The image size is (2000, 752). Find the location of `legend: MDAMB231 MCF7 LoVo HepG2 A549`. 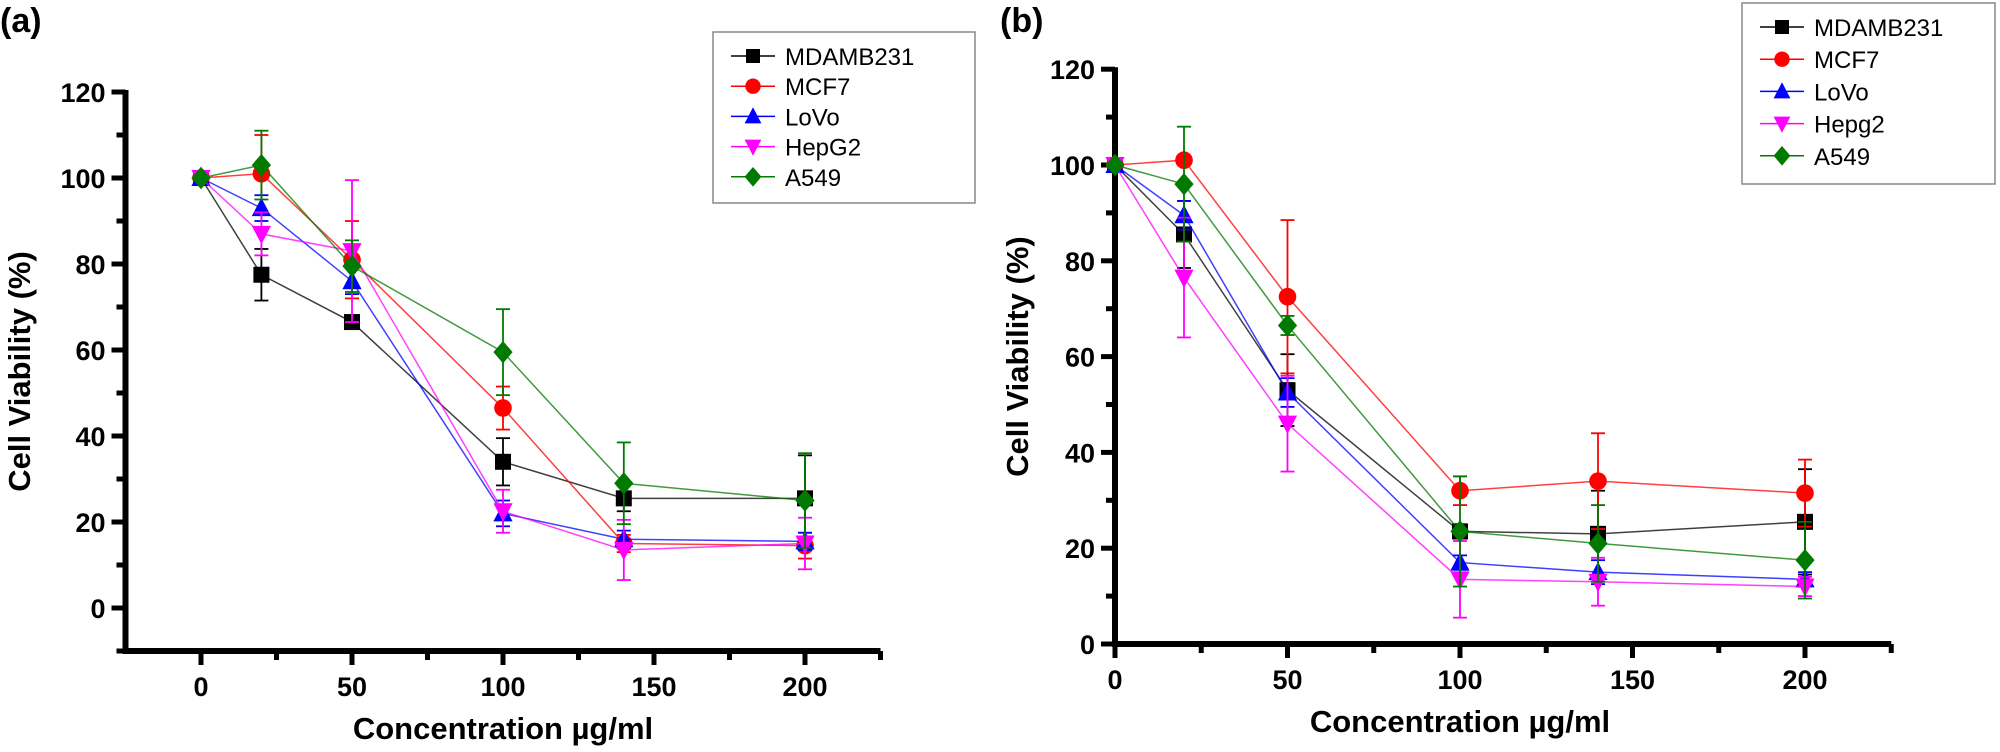

legend: MDAMB231 MCF7 LoVo HepG2 A549 is located at coordinates (844, 117).